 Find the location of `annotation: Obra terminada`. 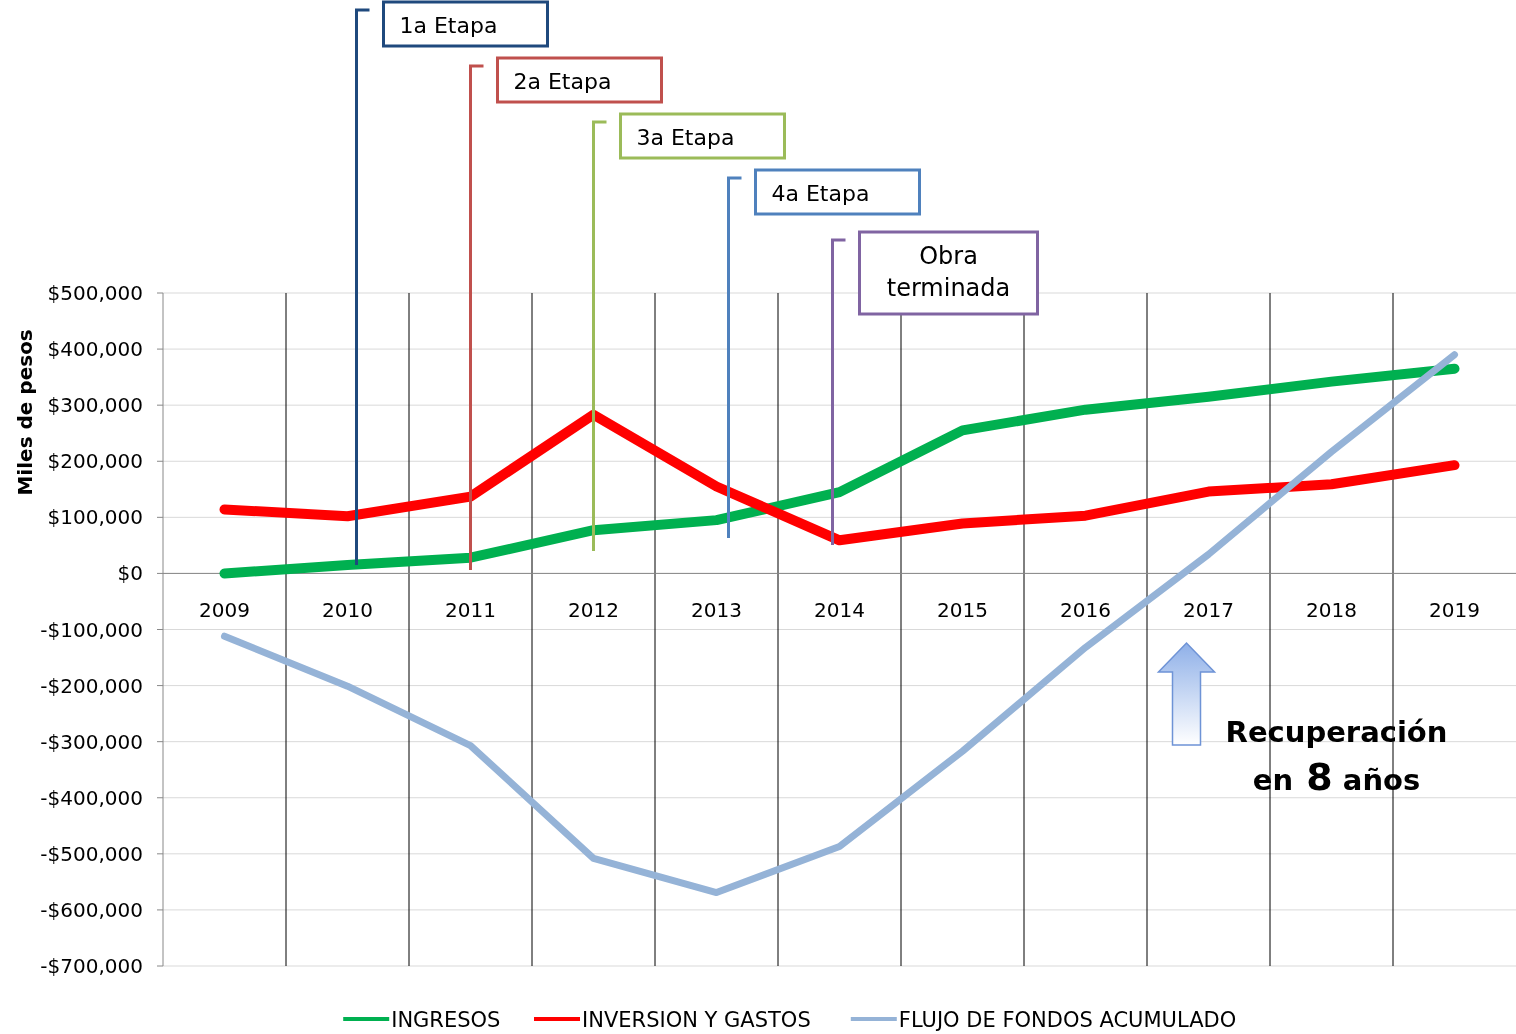

annotation: Obra terminada is located at coordinates (948, 272).